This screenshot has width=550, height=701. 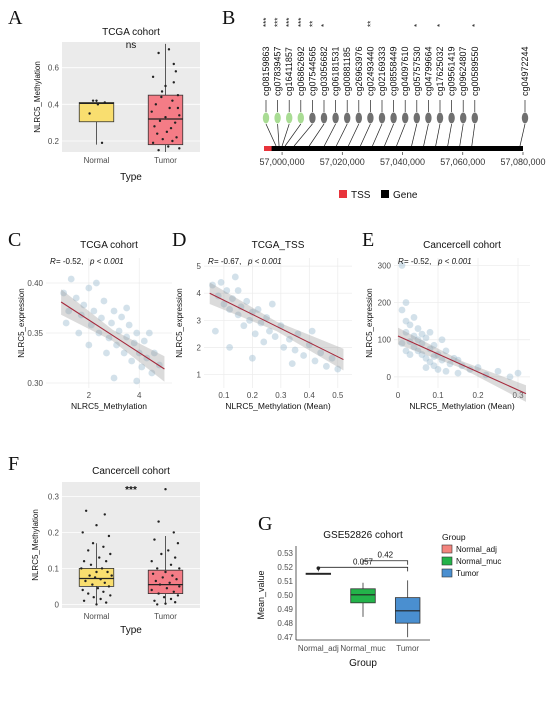 I want to click on y-tick-label: 0.47, so click(x=285, y=637).